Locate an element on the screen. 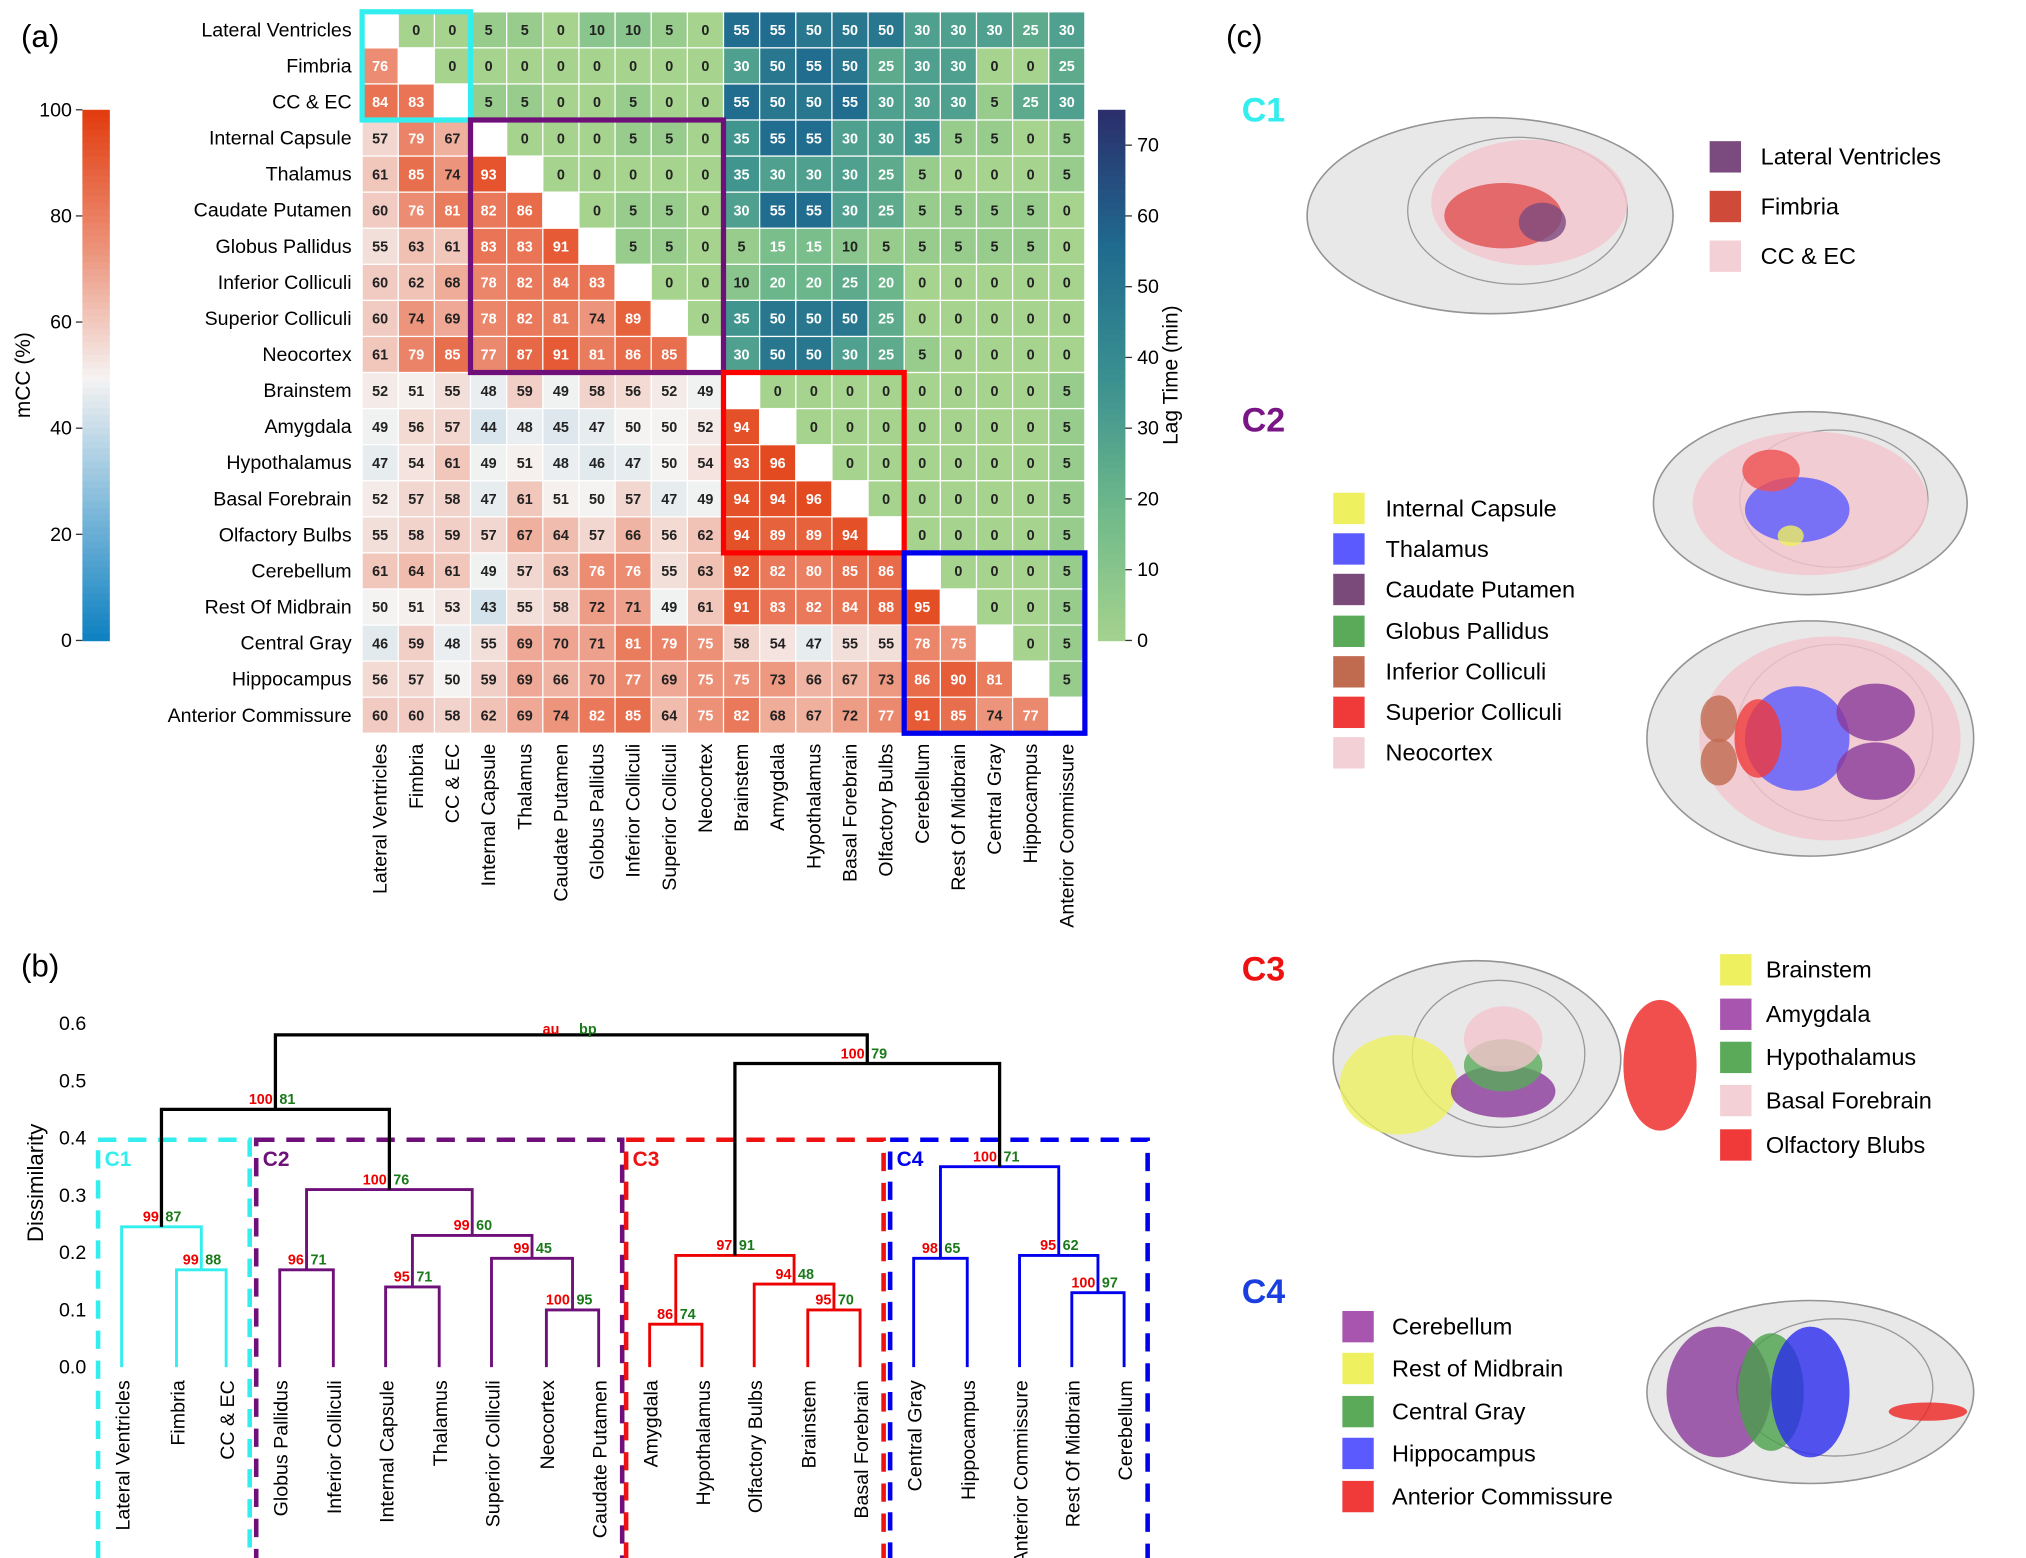 The width and height of the screenshot is (2026, 1558). leaf-label: Hippocampus is located at coordinates (969, 1440).